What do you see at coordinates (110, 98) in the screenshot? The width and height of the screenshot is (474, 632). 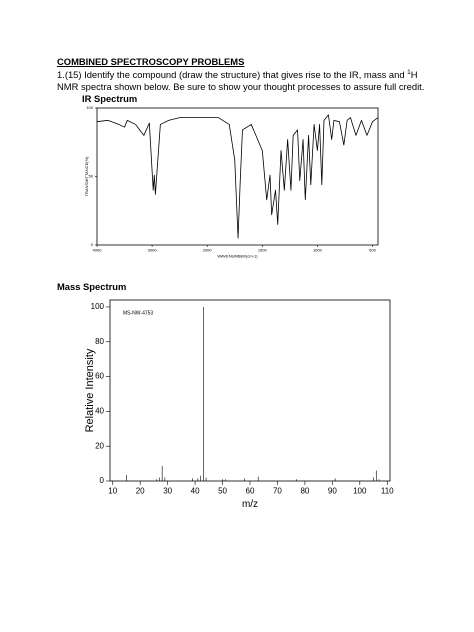 I see `section-heading: IR Spectrum` at bounding box center [110, 98].